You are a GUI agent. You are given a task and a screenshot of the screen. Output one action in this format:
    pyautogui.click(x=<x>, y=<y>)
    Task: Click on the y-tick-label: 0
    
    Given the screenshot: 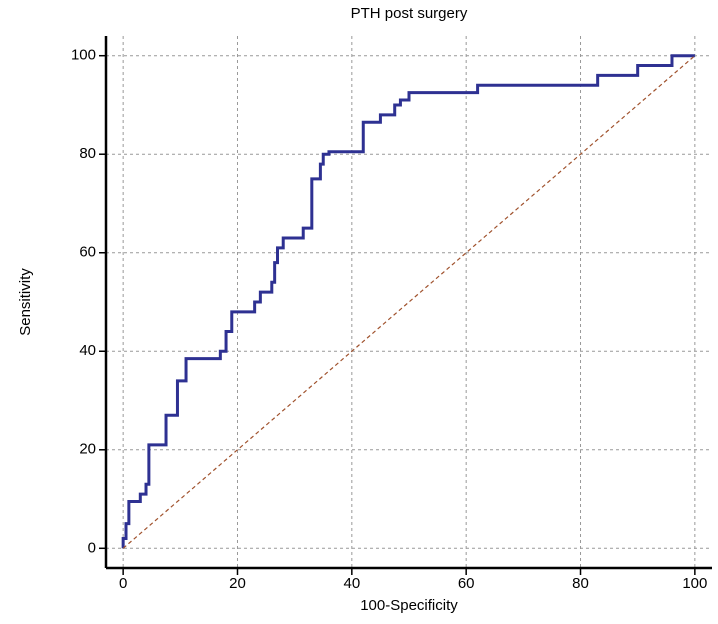 What is the action you would take?
    pyautogui.click(x=92, y=547)
    